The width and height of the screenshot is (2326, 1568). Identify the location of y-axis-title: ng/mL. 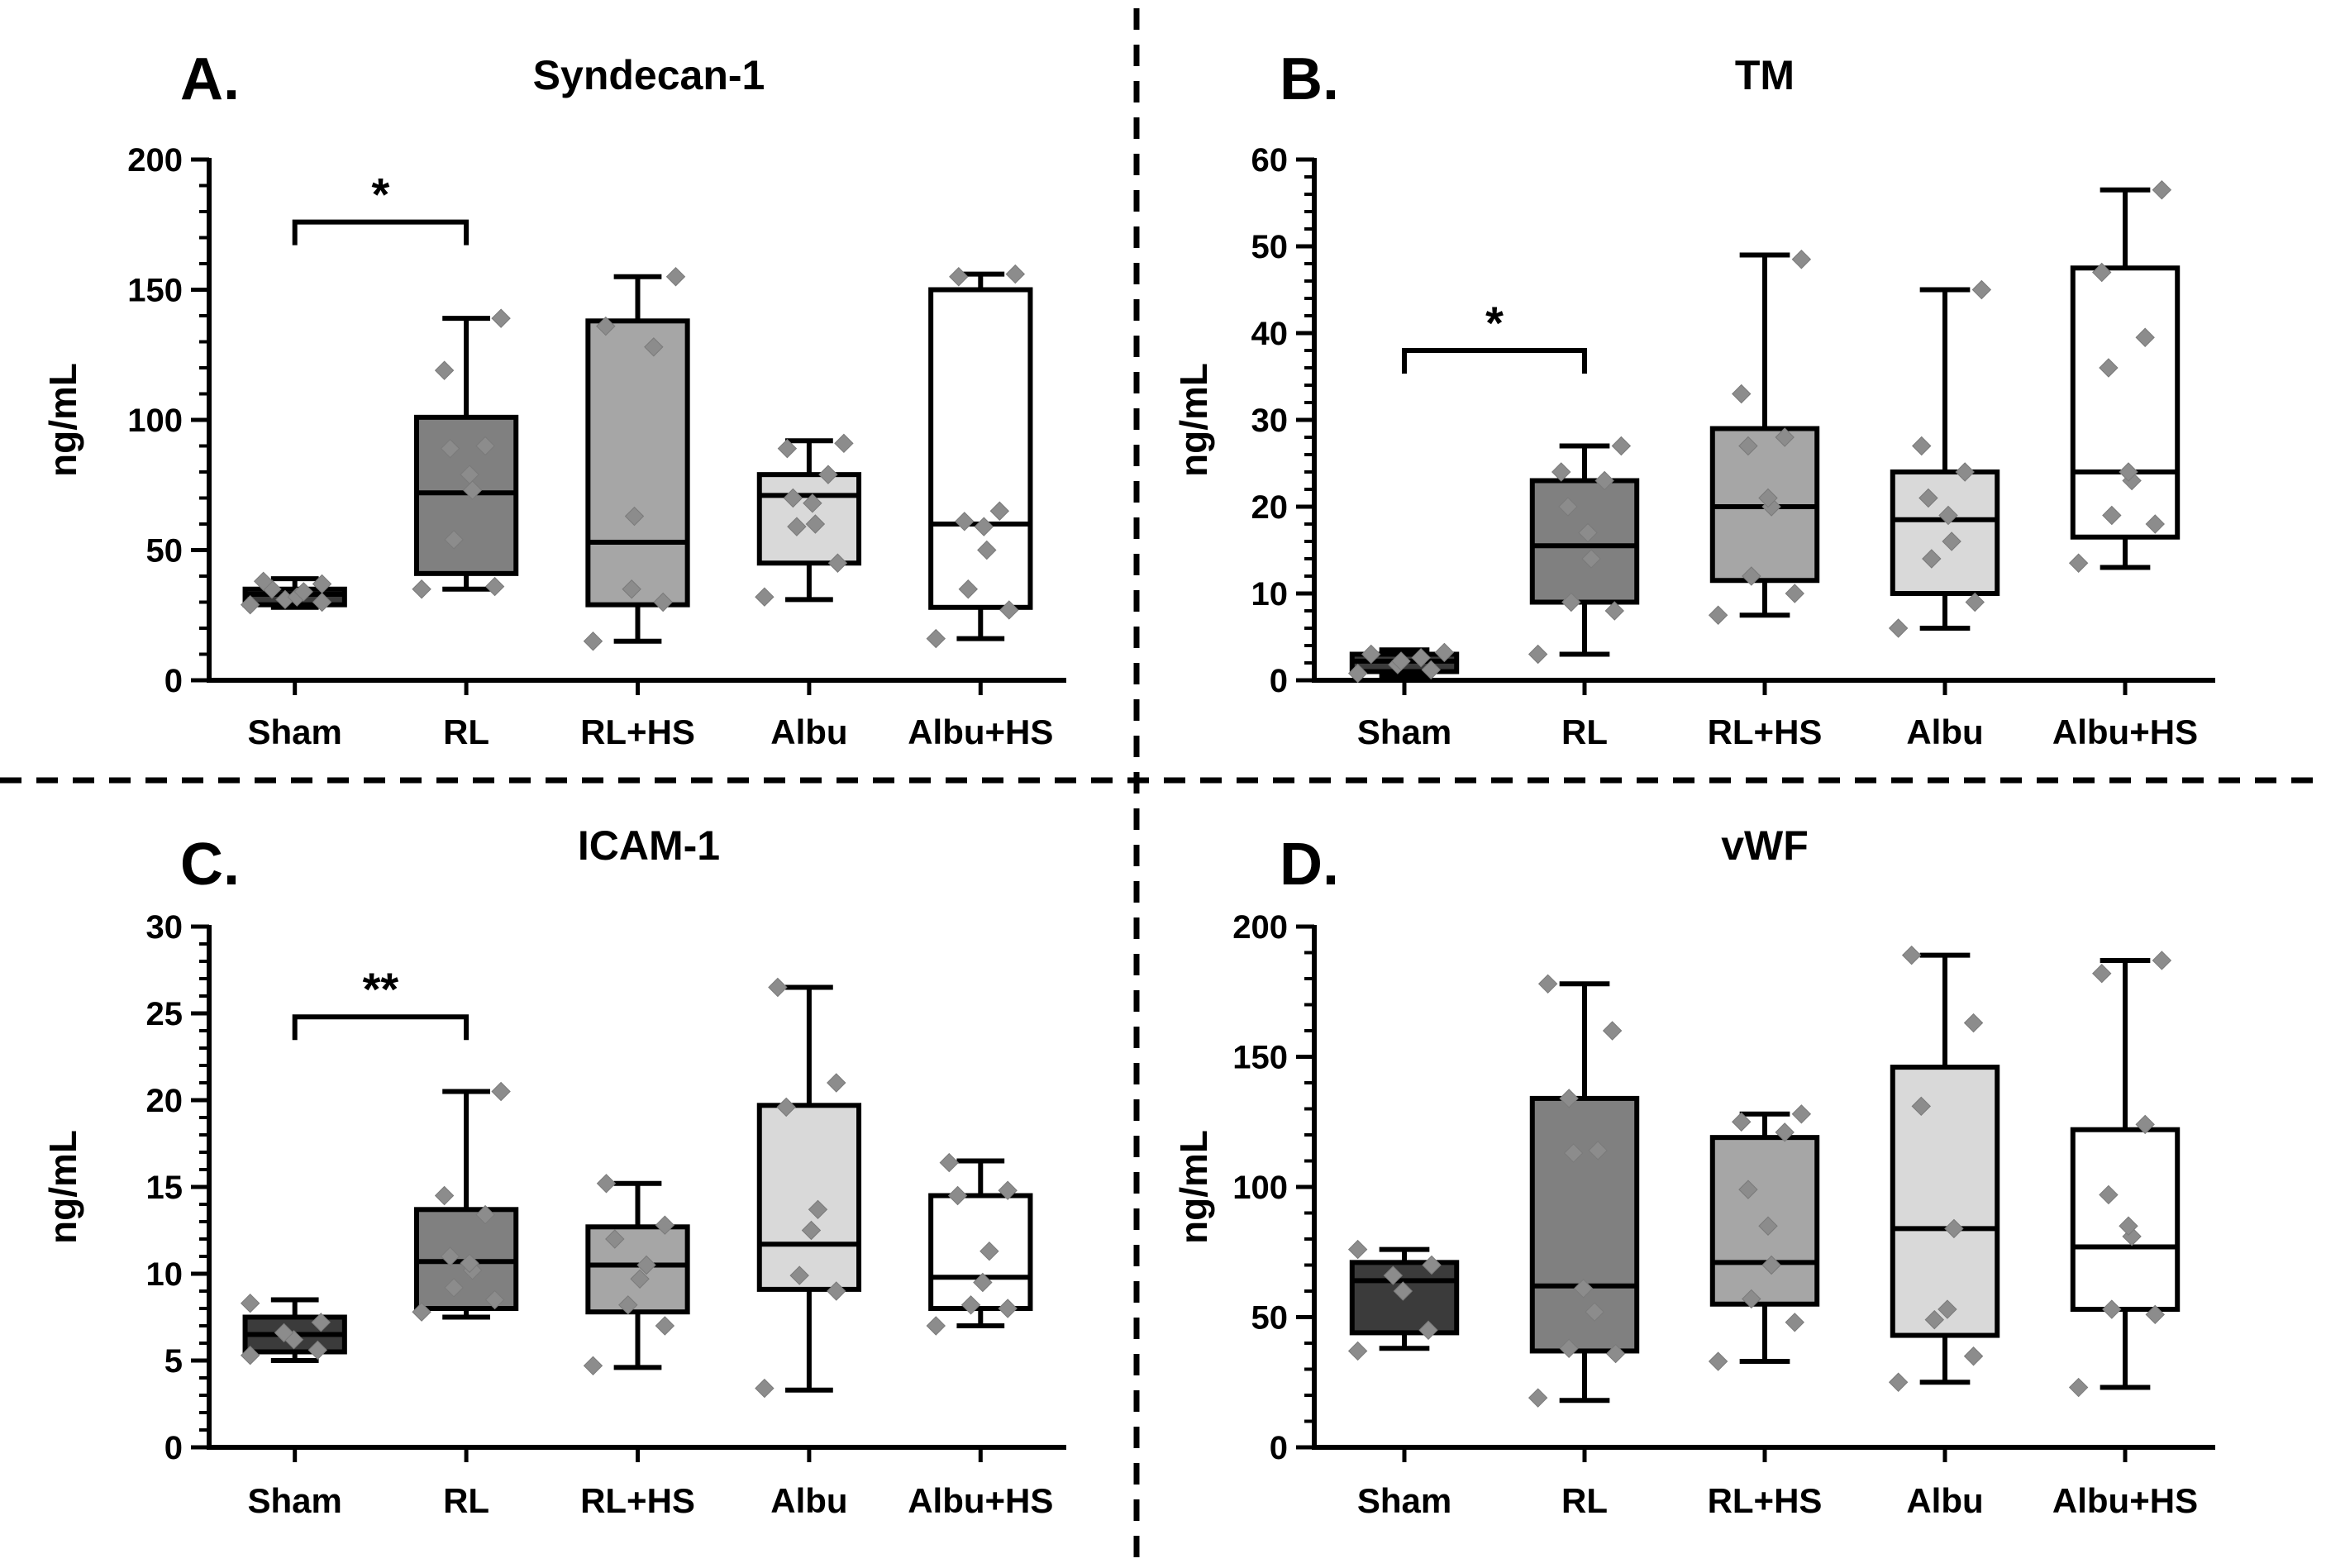
(62, 420).